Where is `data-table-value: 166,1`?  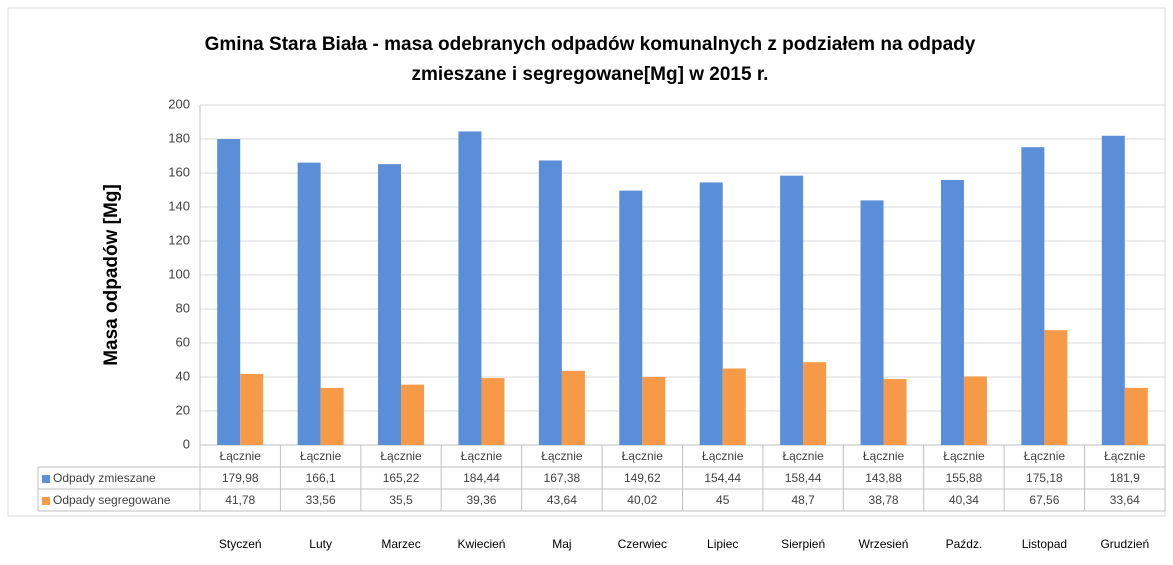
data-table-value: 166,1 is located at coordinates (321, 478).